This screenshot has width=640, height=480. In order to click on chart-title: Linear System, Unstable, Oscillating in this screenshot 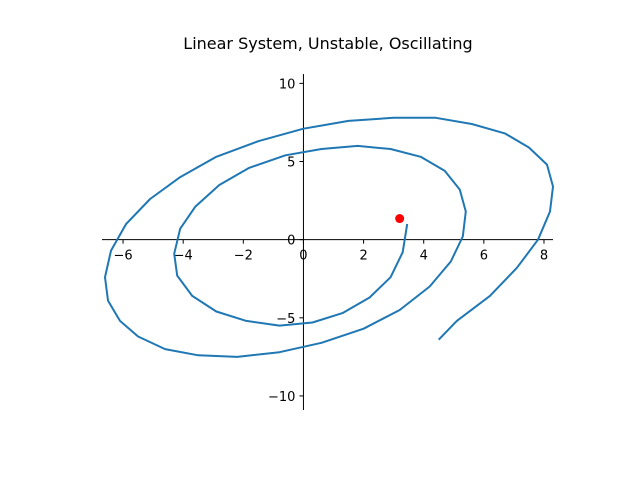, I will do `click(327, 43)`.